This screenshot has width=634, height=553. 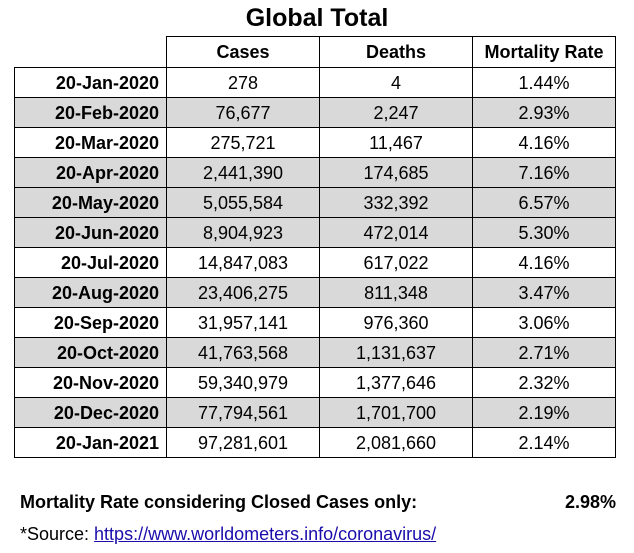 I want to click on header-deaths: Deaths, so click(x=396, y=52).